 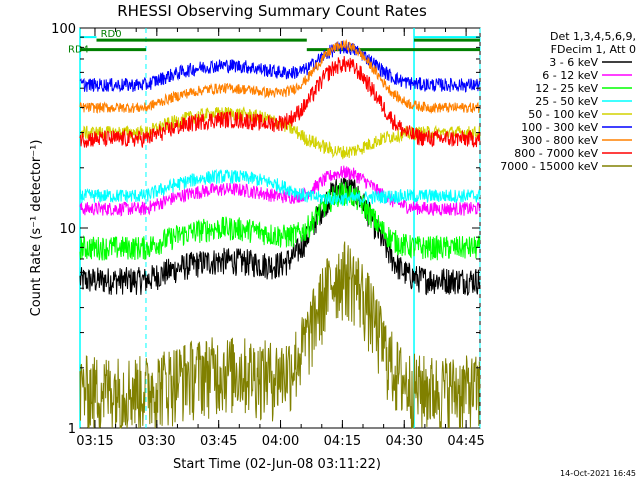 What do you see at coordinates (559, 127) in the screenshot?
I see `legend-label: 100 - 300 keV` at bounding box center [559, 127].